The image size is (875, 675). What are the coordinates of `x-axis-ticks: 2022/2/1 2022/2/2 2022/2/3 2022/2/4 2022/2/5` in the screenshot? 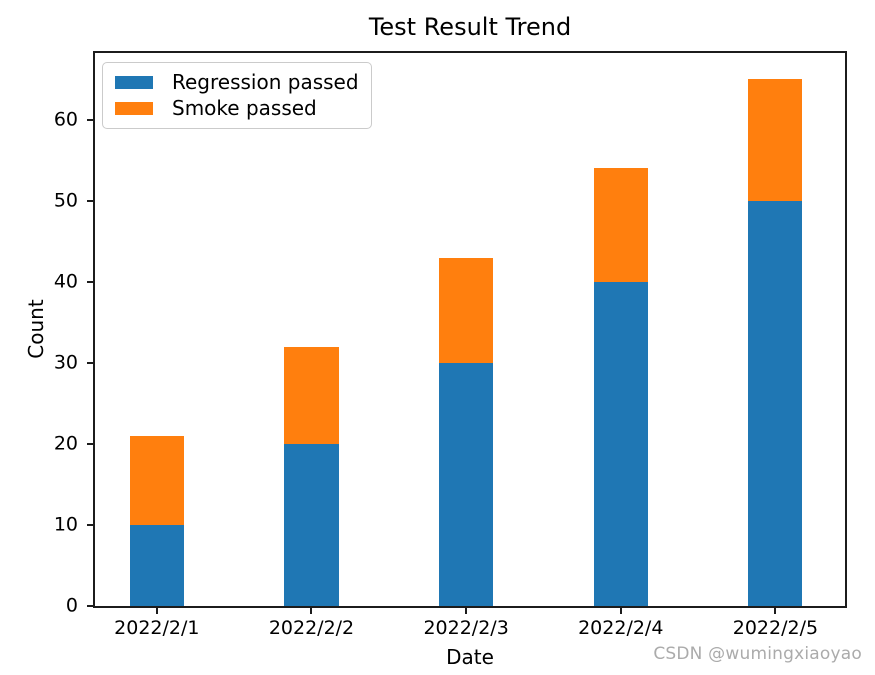 It's located at (470, 630).